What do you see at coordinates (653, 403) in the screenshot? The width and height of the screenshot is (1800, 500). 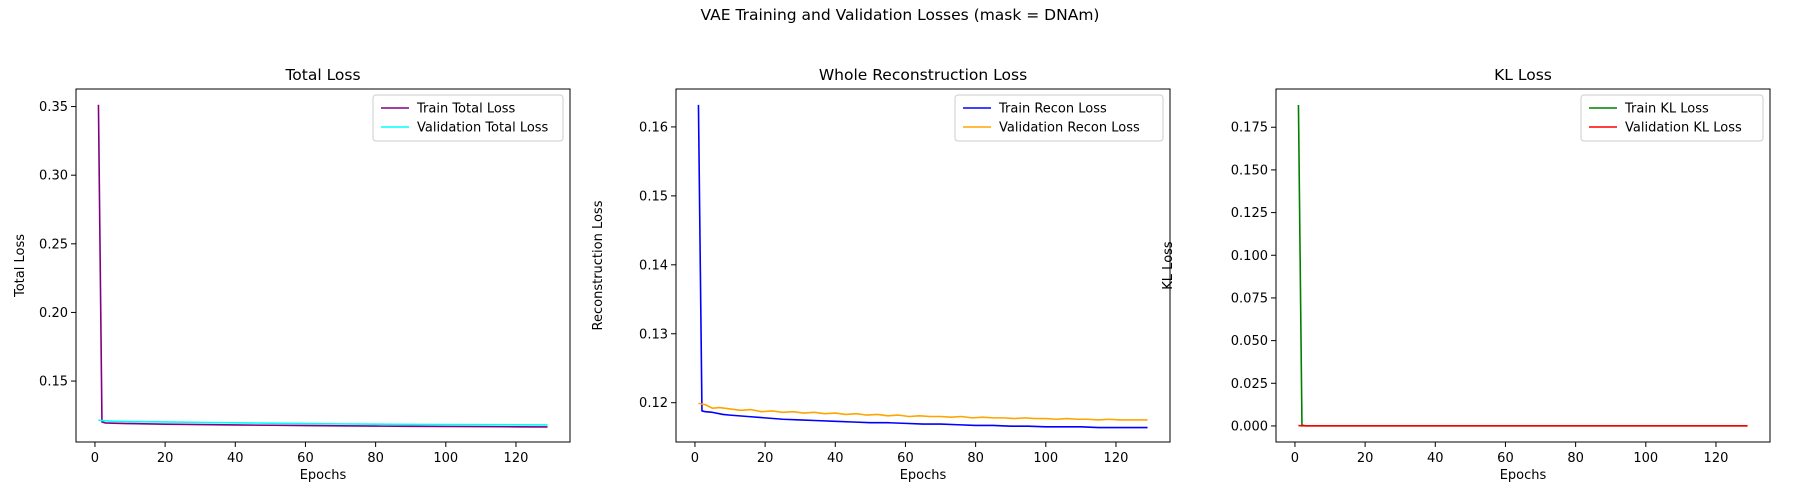 I see `y-tick-label: 0.12` at bounding box center [653, 403].